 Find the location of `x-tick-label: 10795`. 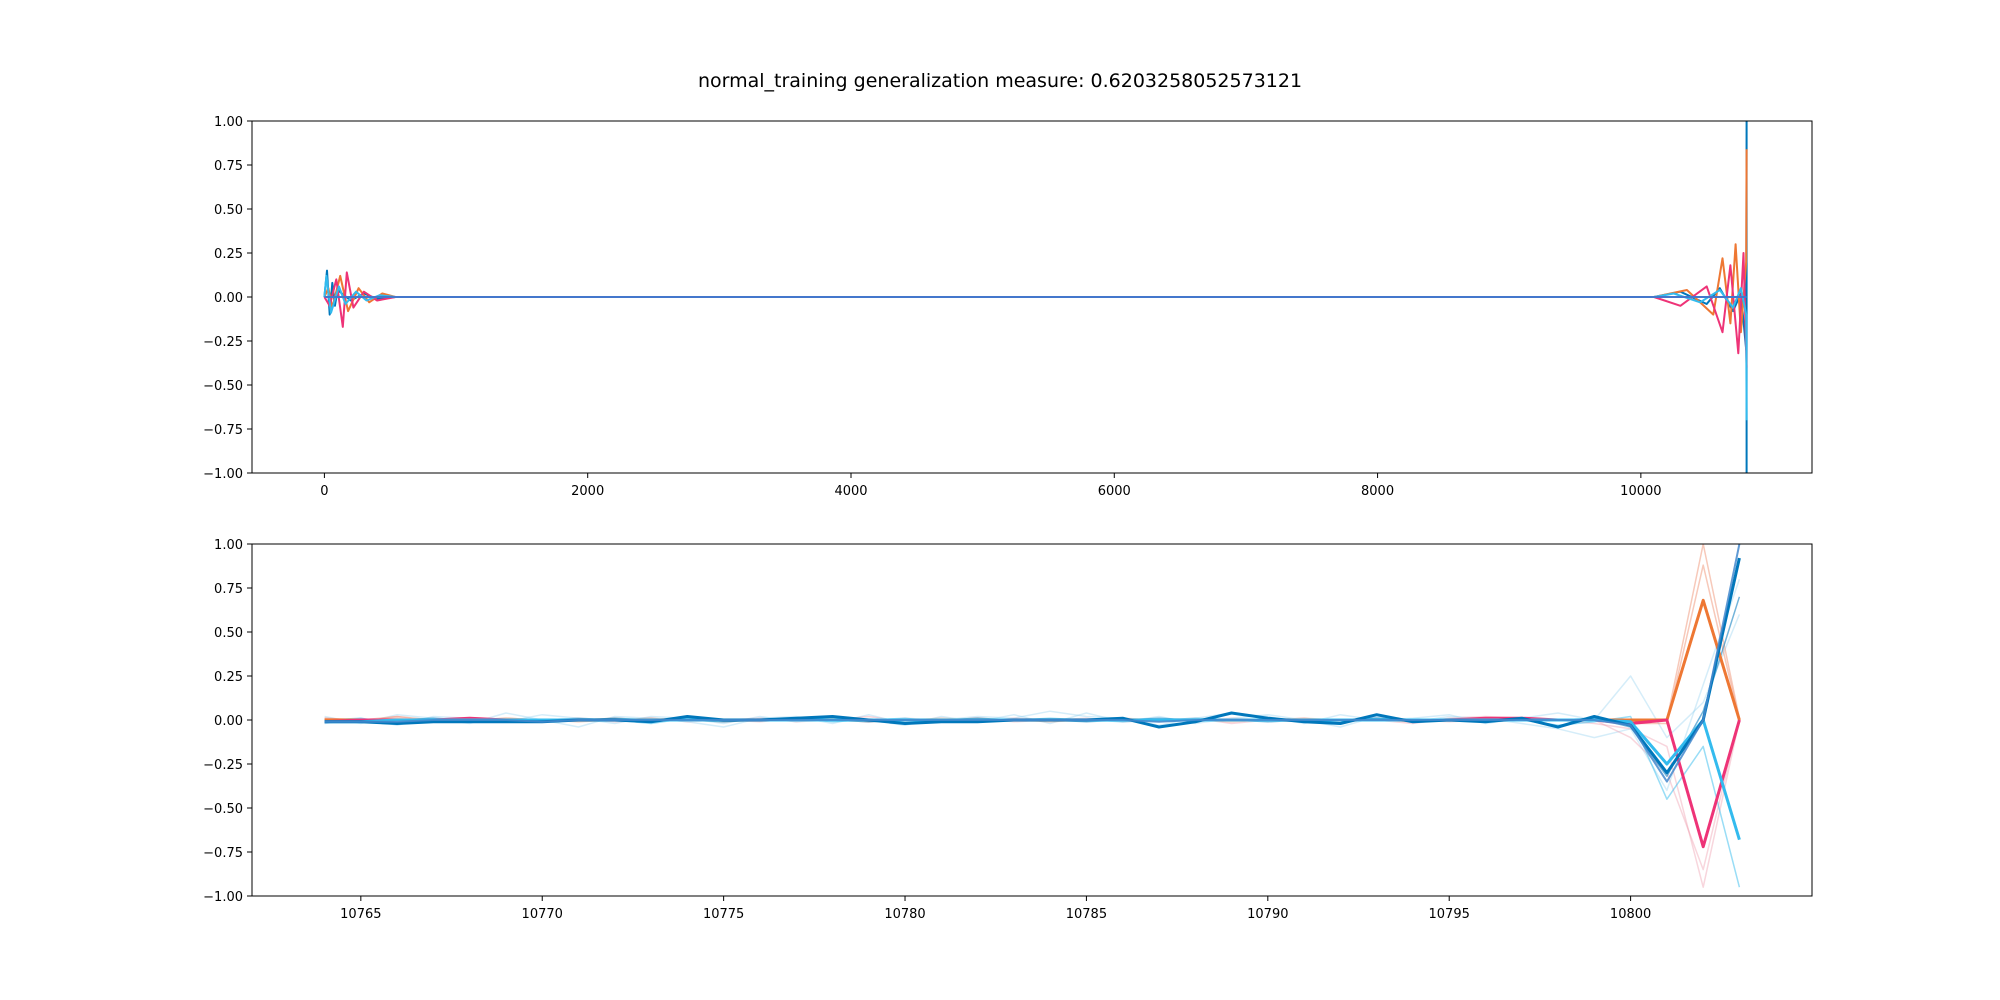

x-tick-label: 10795 is located at coordinates (1449, 914).